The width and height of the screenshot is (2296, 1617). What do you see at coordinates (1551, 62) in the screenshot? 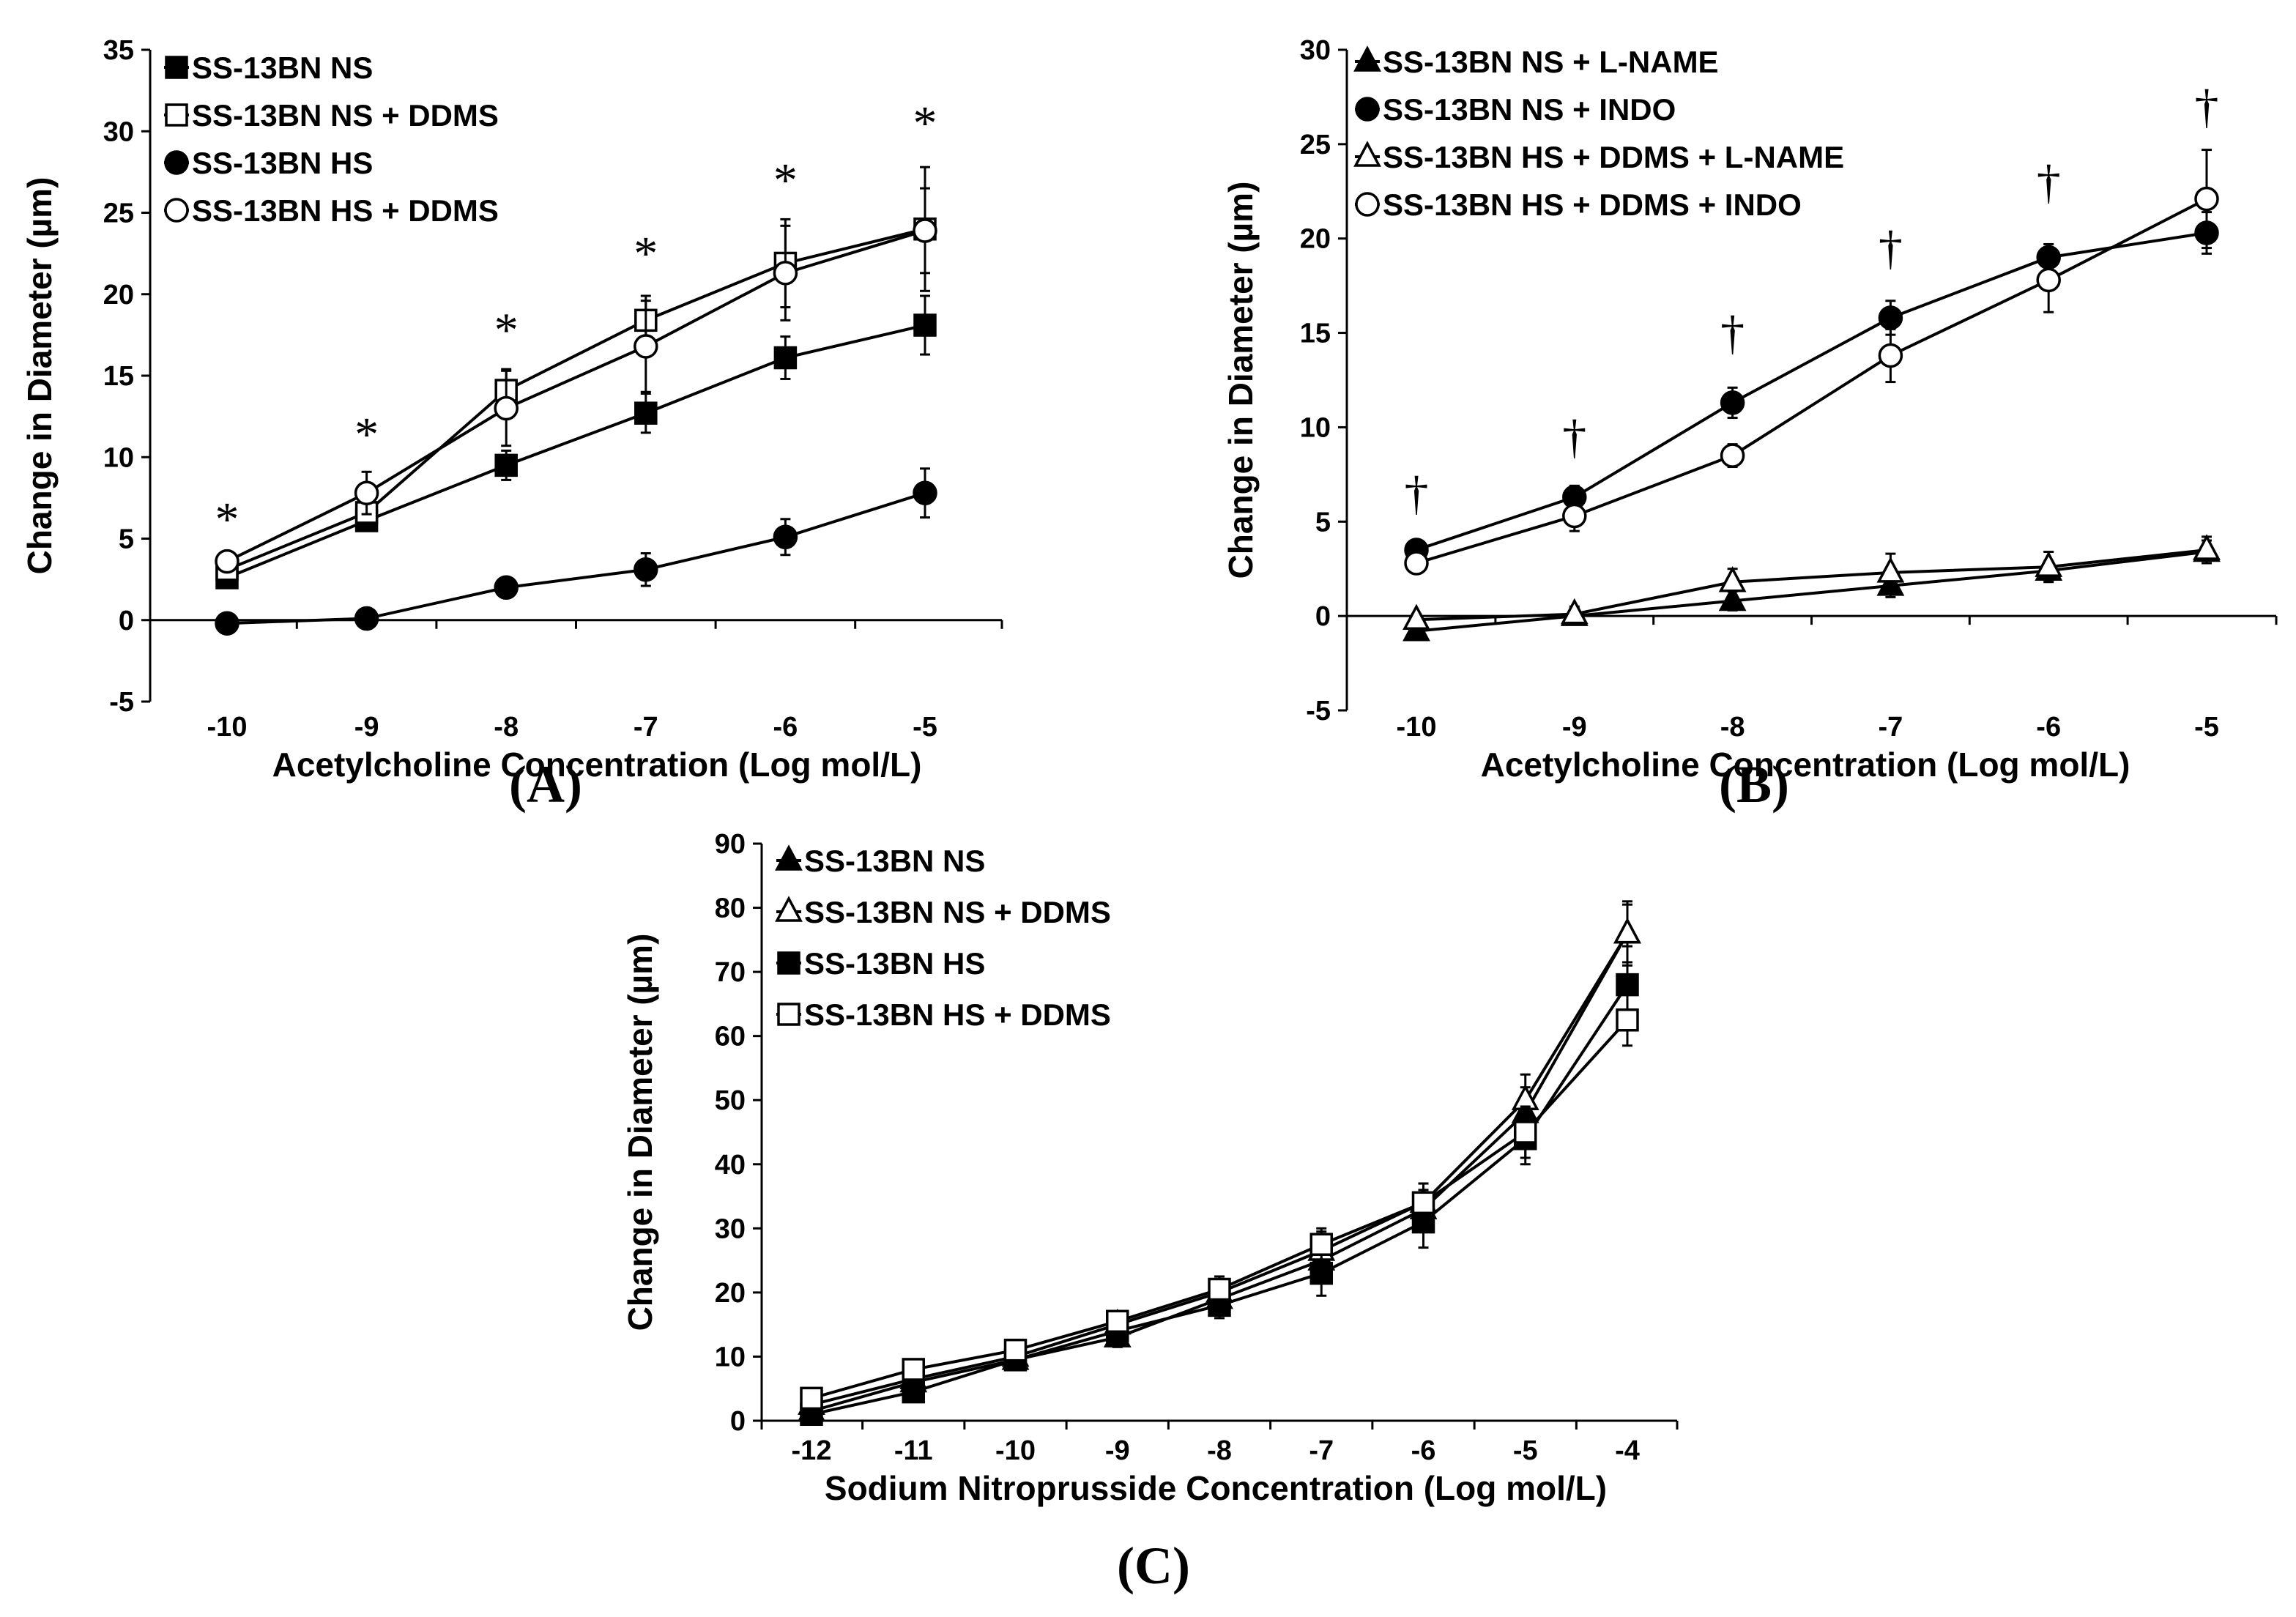
I see `legend-entry: SS-13BN NS + L-NAME` at bounding box center [1551, 62].